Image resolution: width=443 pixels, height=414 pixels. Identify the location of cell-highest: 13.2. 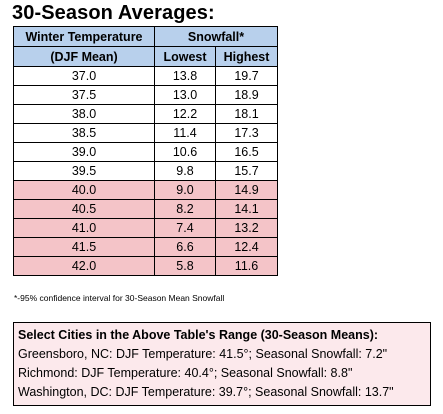
(246, 228).